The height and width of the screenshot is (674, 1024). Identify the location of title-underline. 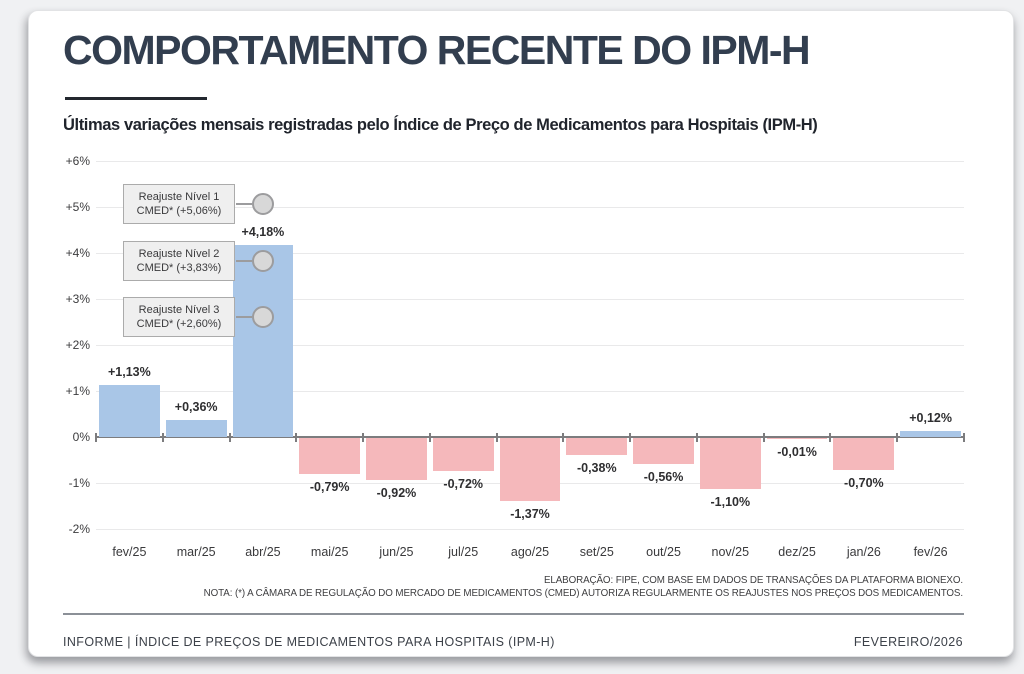
(136, 98).